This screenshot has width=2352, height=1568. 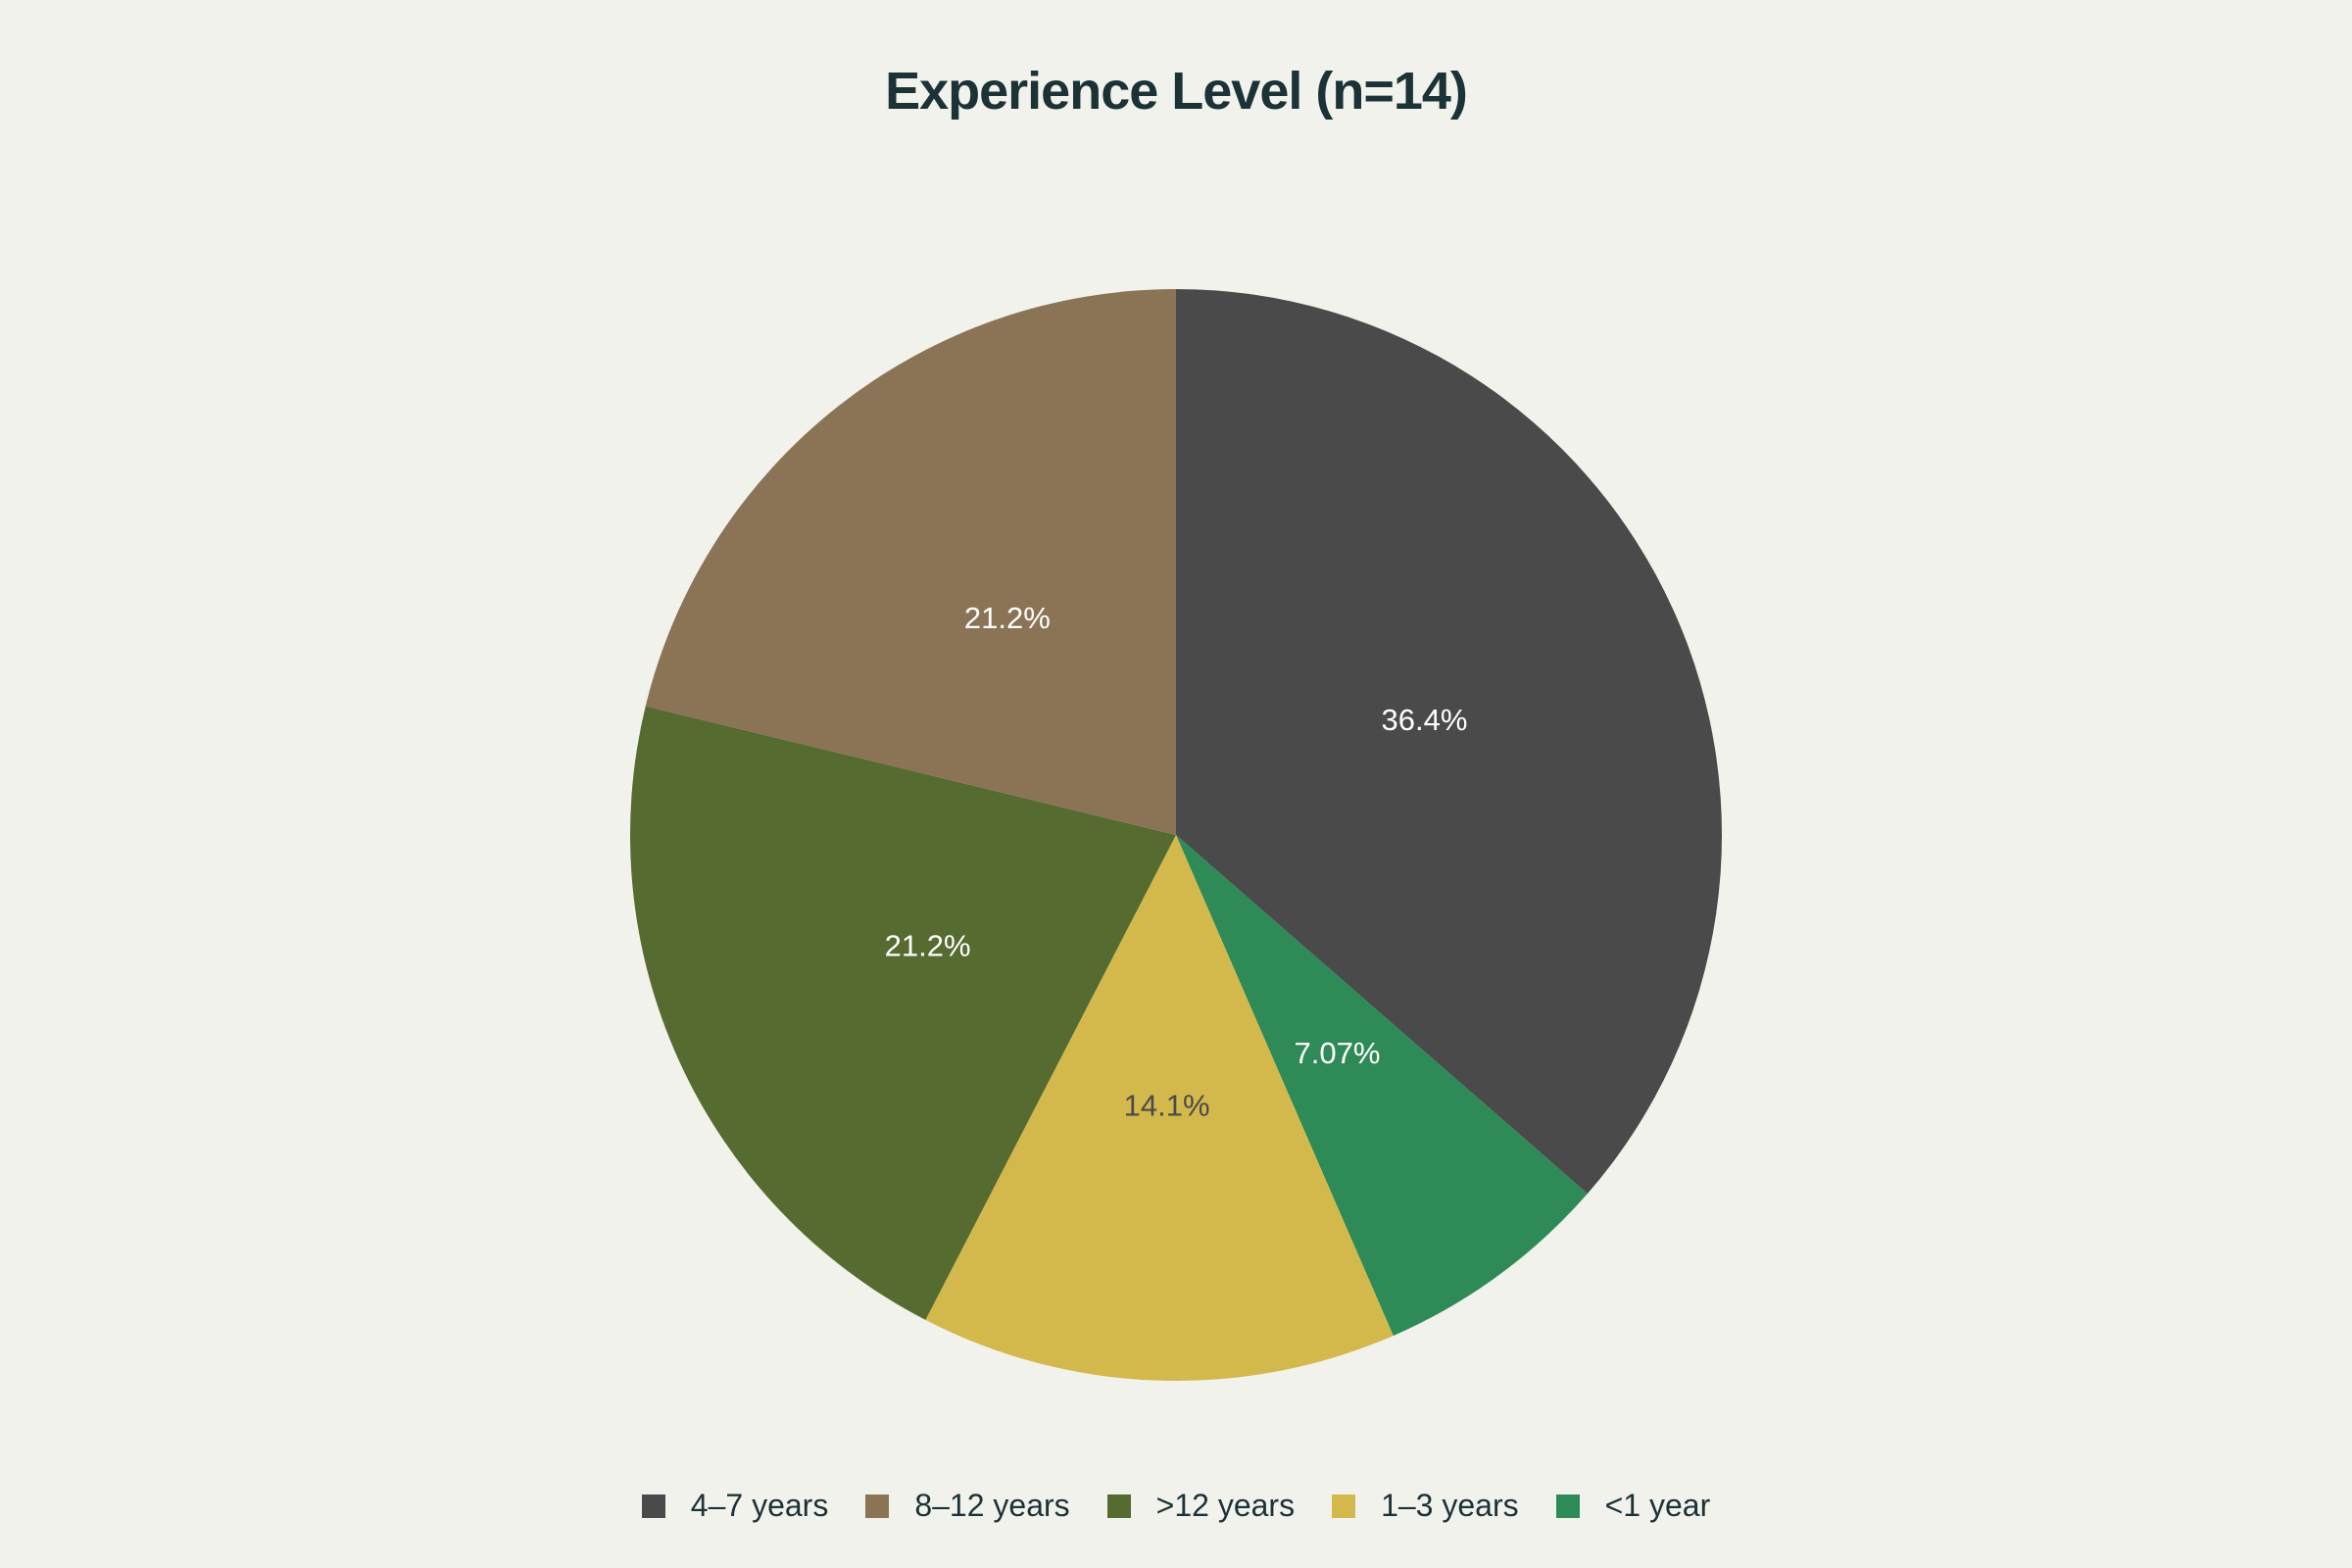 What do you see at coordinates (1449, 742) in the screenshot?
I see `pie-slice-4-7-years` at bounding box center [1449, 742].